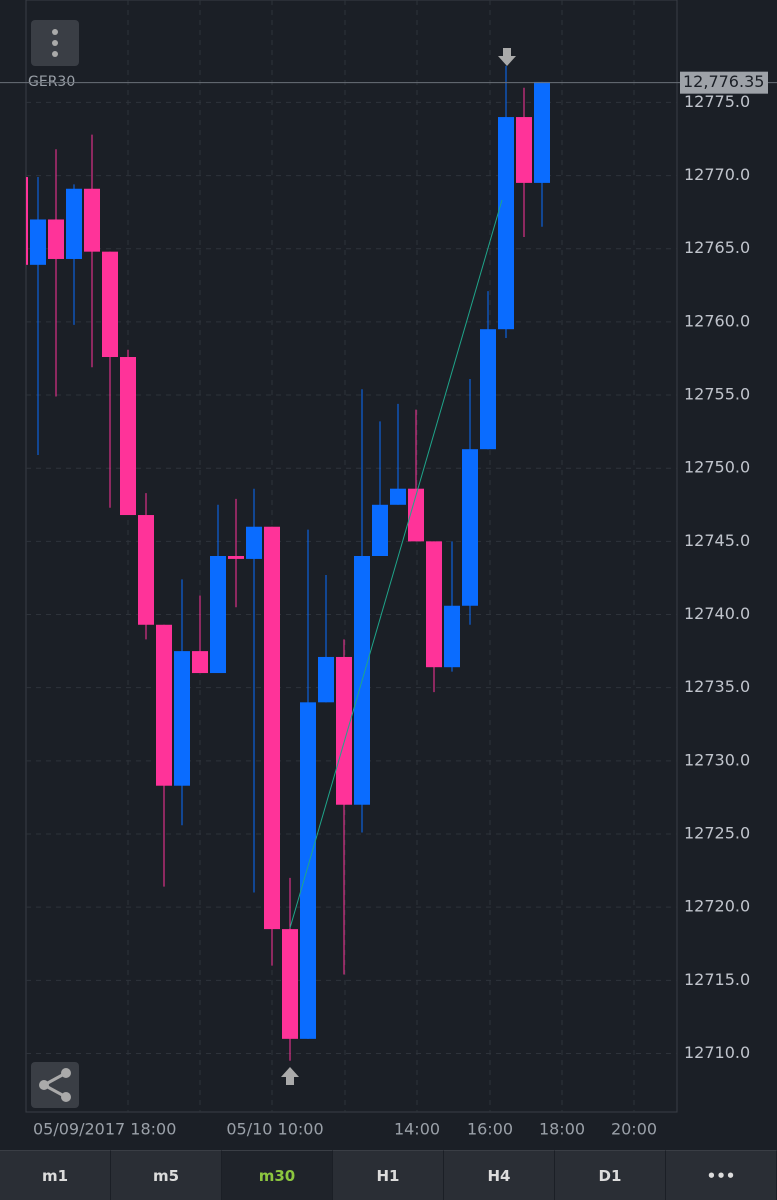 This screenshot has width=777, height=1200. I want to click on y-tick-label: 12750.0, so click(717, 467).